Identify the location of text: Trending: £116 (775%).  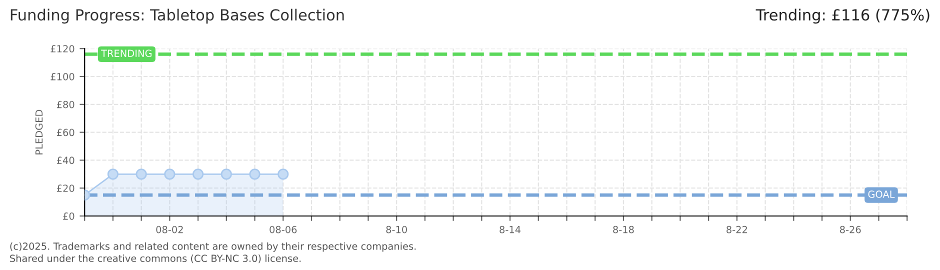
(843, 16).